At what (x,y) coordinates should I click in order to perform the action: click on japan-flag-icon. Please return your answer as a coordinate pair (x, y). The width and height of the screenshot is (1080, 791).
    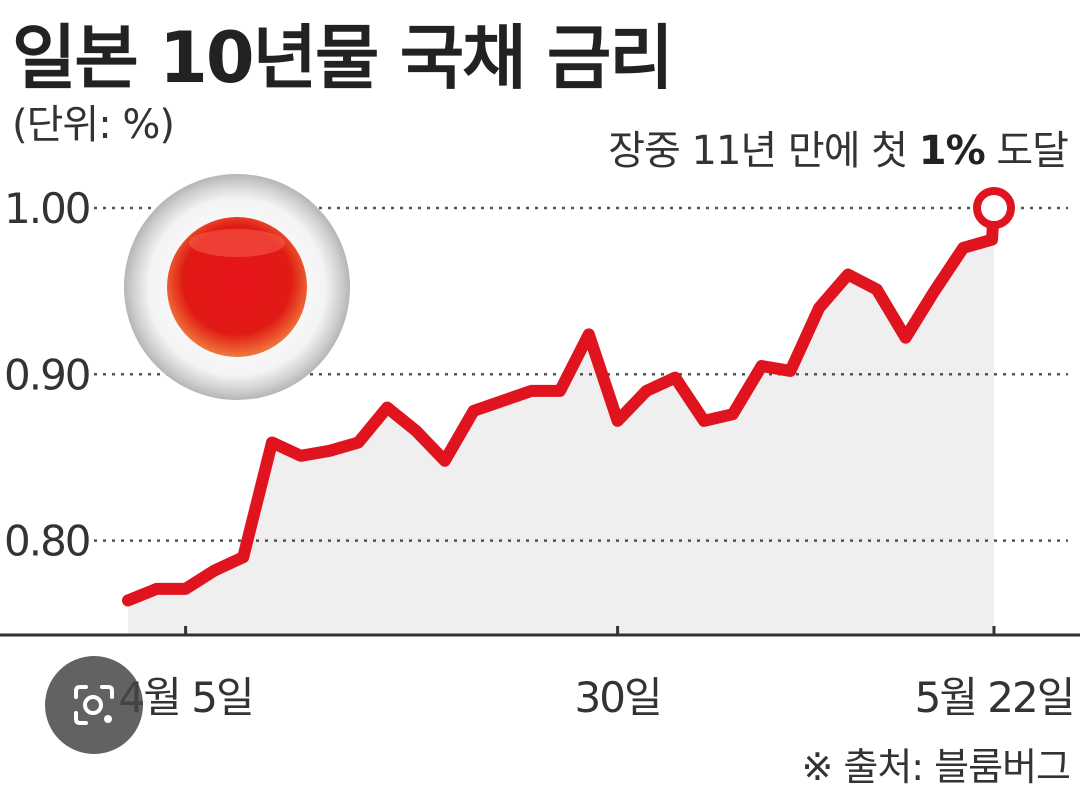
    Looking at the image, I should click on (237, 287).